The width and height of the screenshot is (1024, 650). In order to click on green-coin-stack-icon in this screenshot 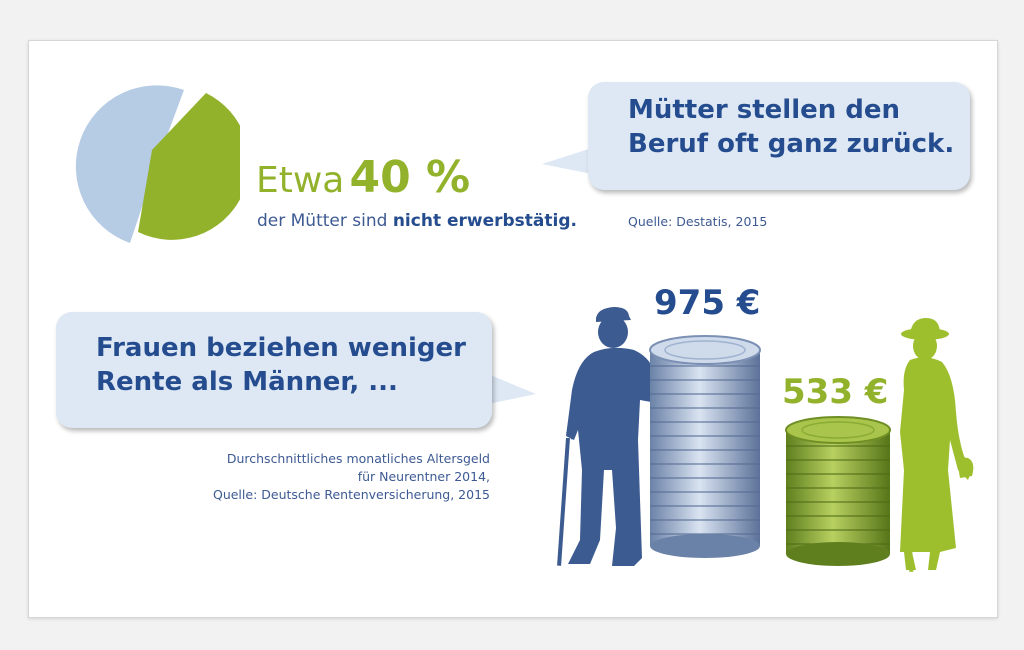, I will do `click(838, 491)`.